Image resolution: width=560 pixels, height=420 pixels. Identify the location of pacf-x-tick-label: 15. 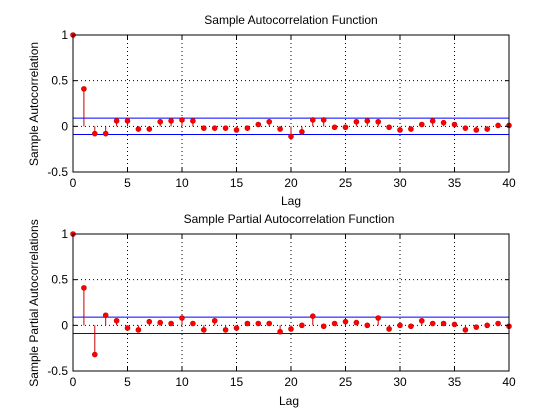
(237, 382).